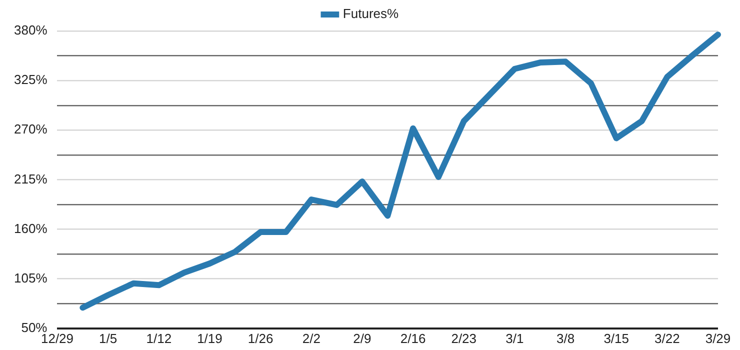  Describe the element at coordinates (515, 338) in the screenshot. I see `x-tick-label: 3/1` at that location.